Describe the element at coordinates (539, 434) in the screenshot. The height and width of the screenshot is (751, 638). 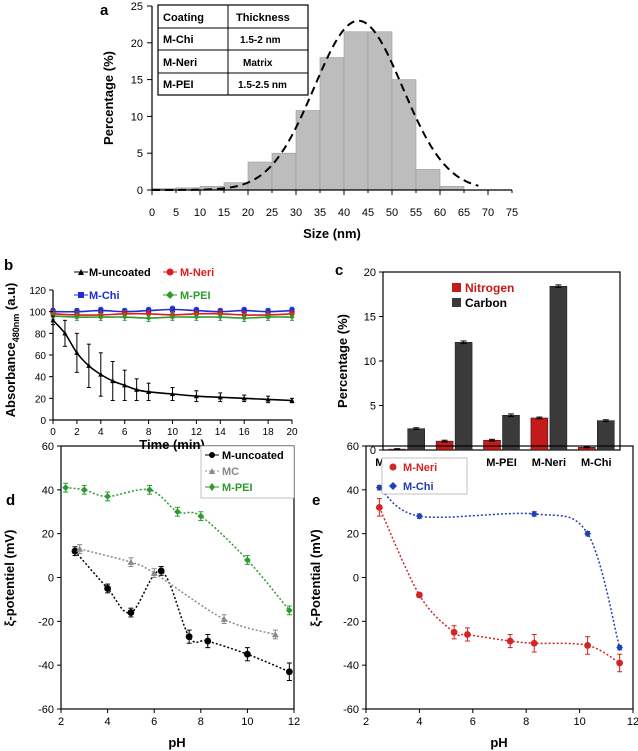
I see `bar-nitrogen` at that location.